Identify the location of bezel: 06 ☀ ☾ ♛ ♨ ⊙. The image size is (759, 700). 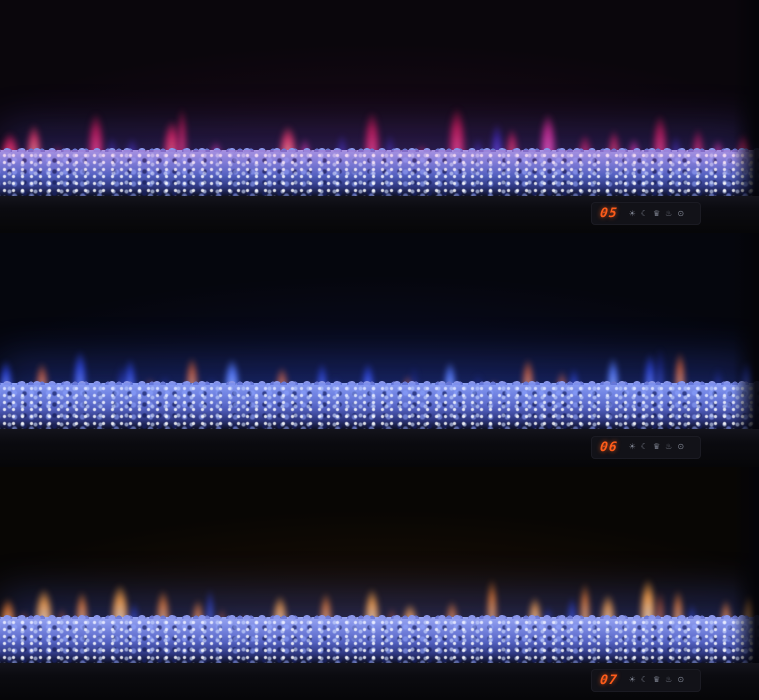
(379, 448).